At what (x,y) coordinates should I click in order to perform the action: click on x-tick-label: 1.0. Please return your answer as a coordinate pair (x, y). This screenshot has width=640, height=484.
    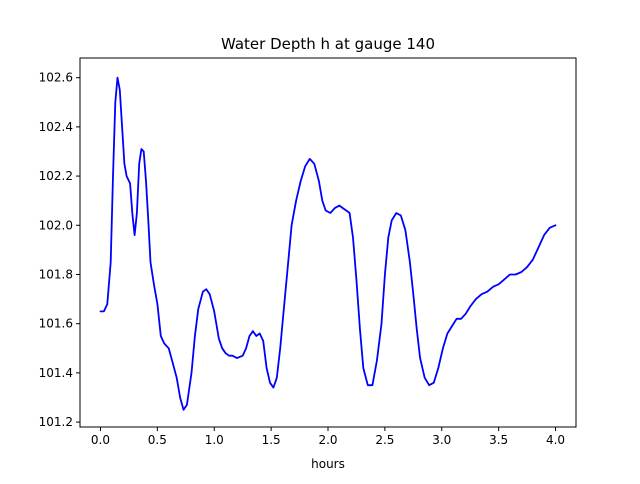
    Looking at the image, I should click on (214, 440).